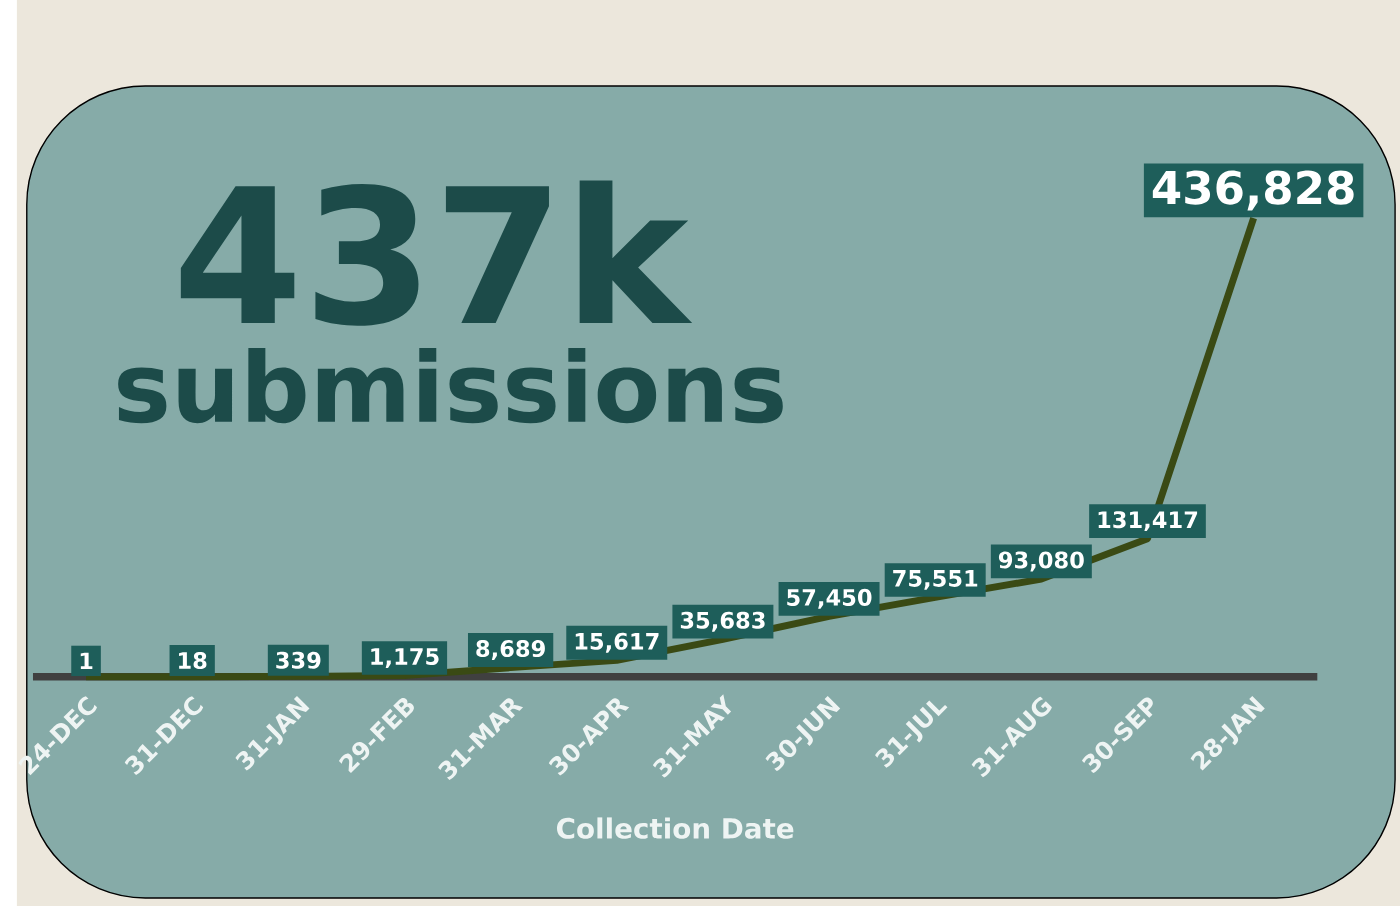 Image resolution: width=1400 pixels, height=906 pixels. What do you see at coordinates (675, 828) in the screenshot?
I see `x-axis-title: Collection Date` at bounding box center [675, 828].